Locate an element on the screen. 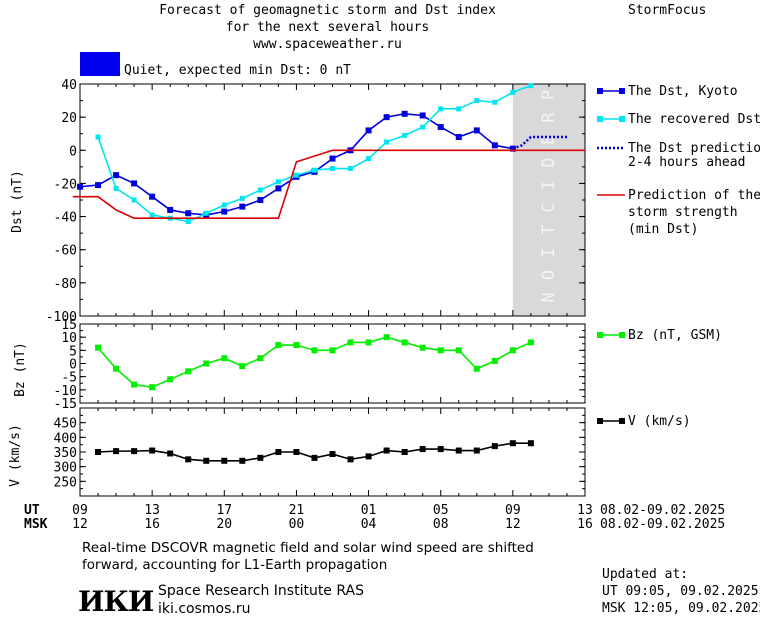 This screenshot has height=620, width=760. iki-logo: ИКИ is located at coordinates (116, 601).